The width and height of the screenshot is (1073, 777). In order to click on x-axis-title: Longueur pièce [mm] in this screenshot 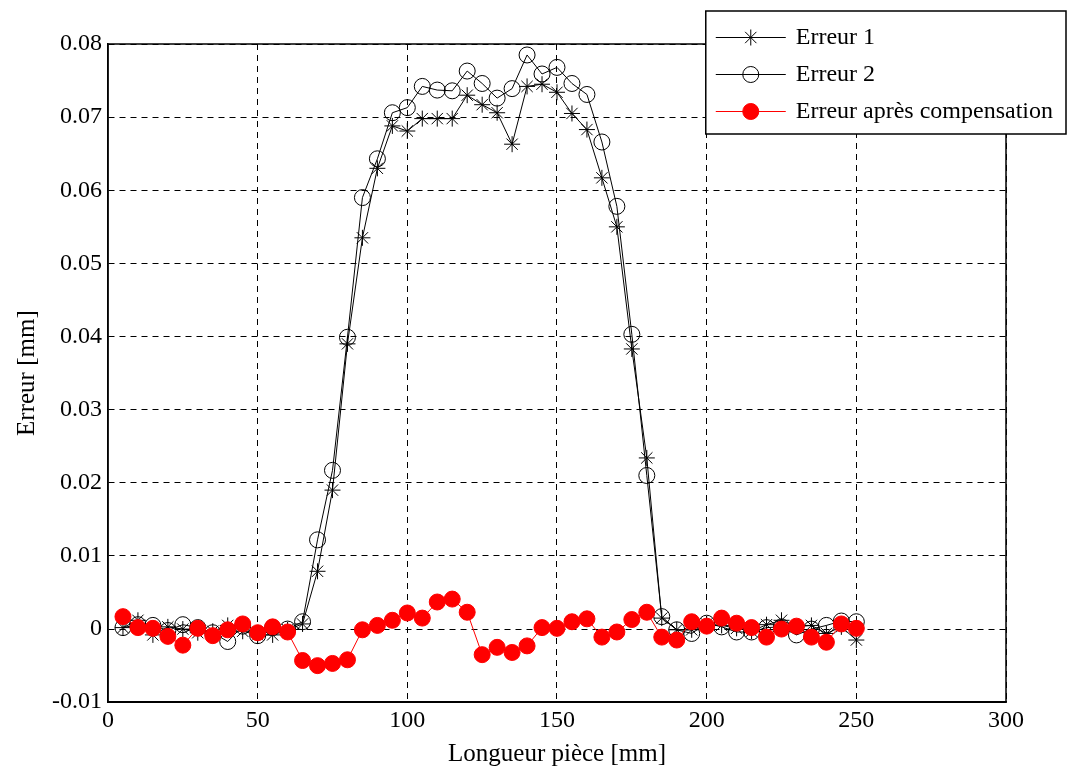, I will do `click(557, 752)`.